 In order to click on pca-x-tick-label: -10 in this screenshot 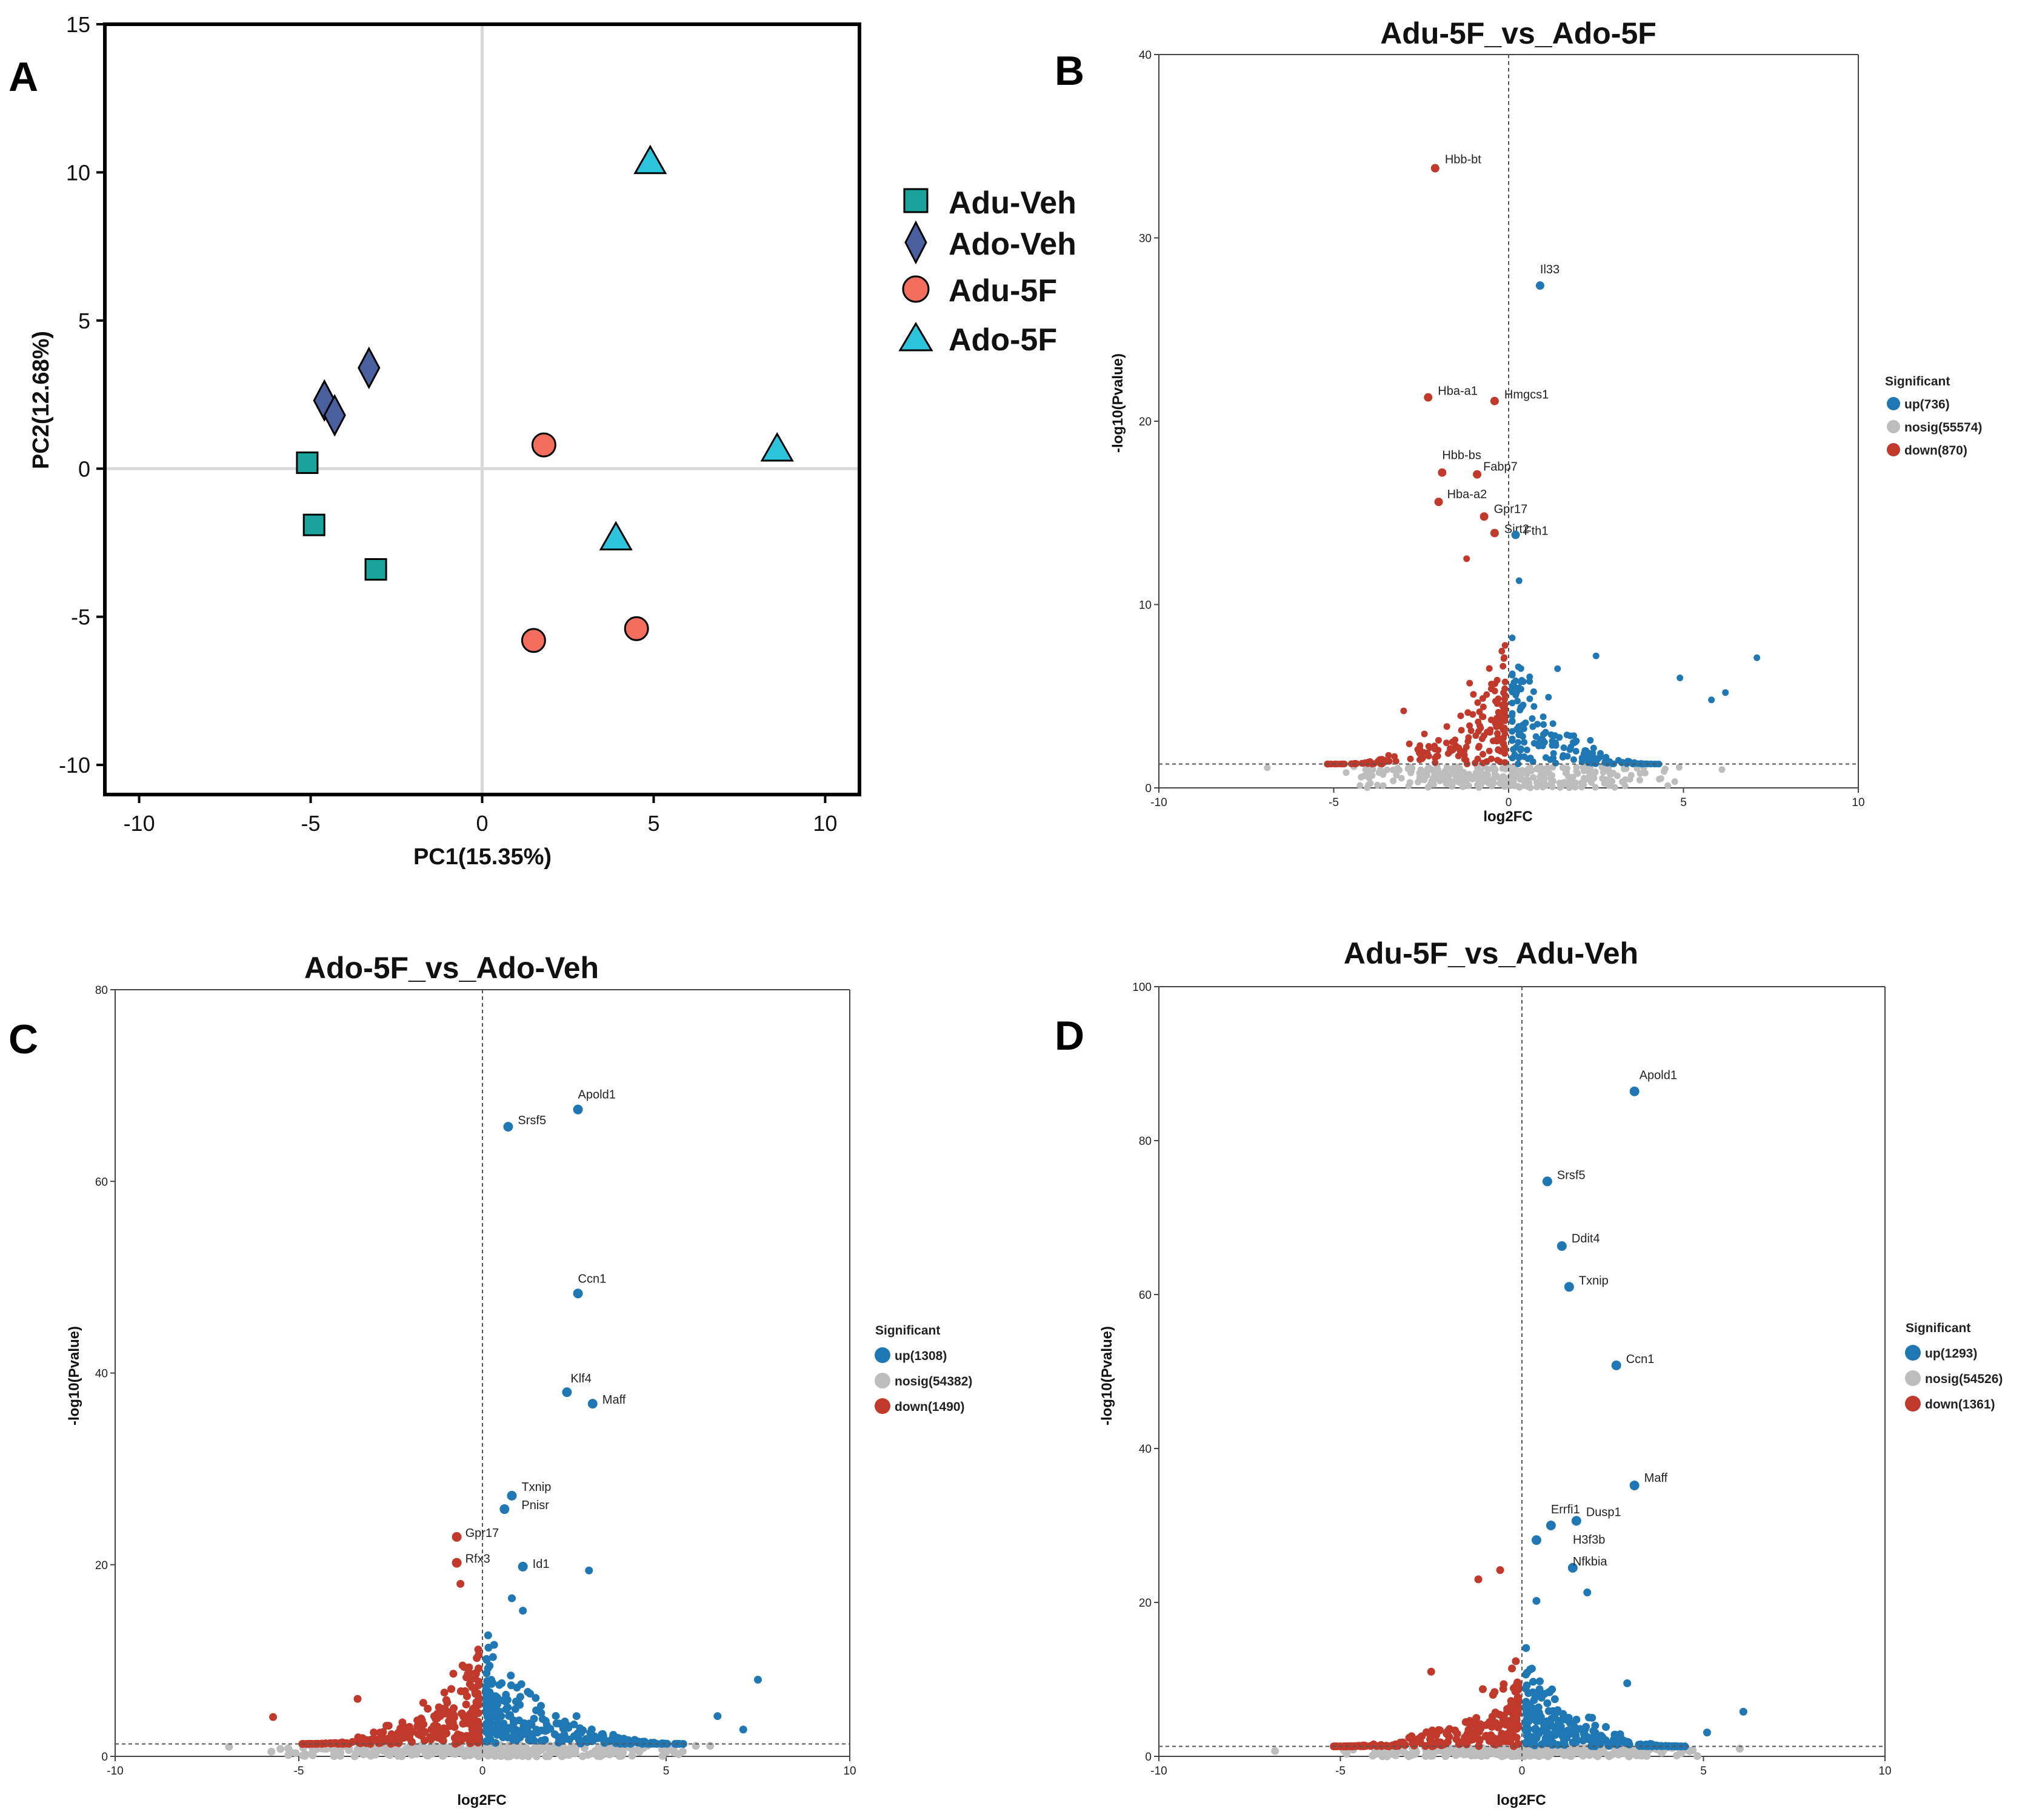, I will do `click(139, 823)`.